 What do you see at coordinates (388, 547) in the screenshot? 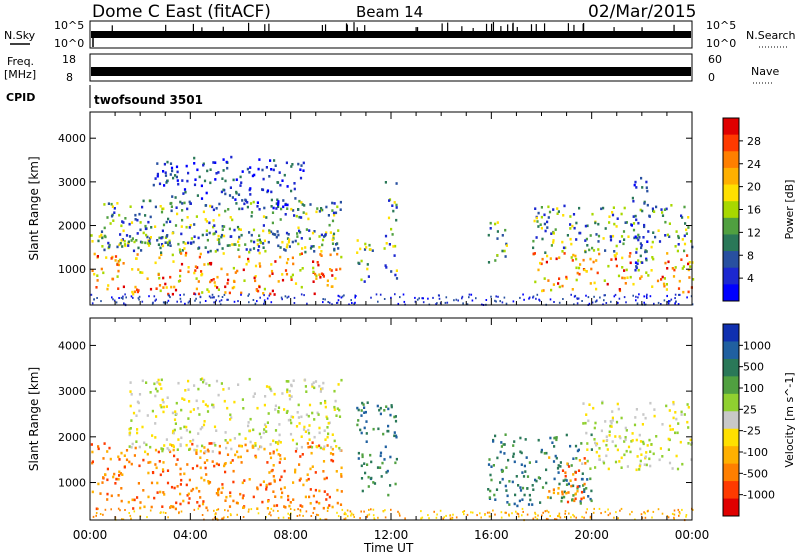
I see `x-axis-label: Time UT` at bounding box center [388, 547].